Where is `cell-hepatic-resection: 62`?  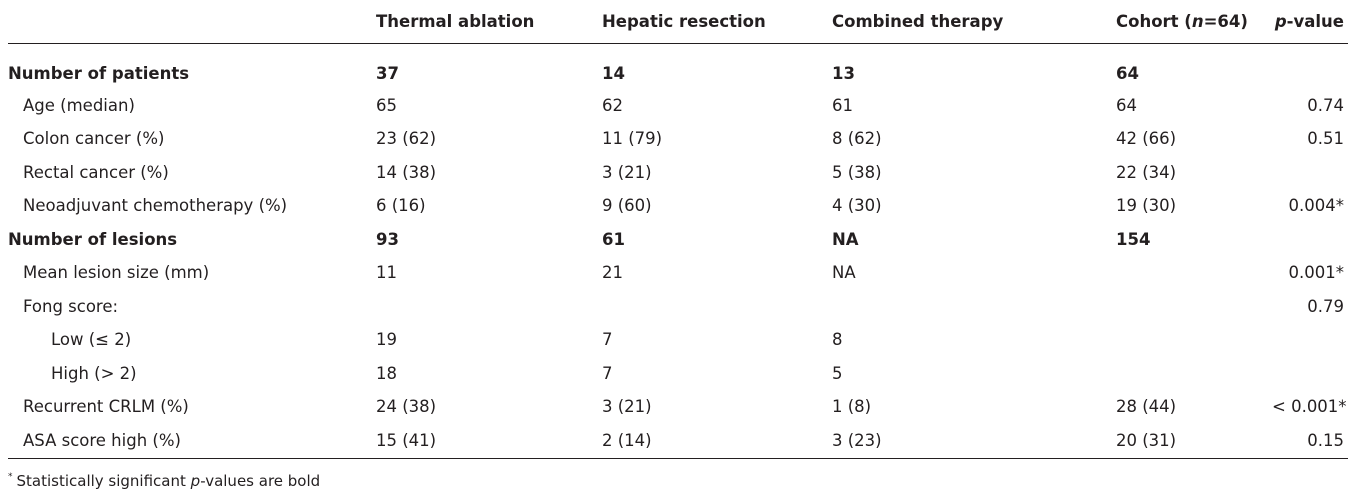
cell-hepatic-resection: 62 is located at coordinates (612, 105).